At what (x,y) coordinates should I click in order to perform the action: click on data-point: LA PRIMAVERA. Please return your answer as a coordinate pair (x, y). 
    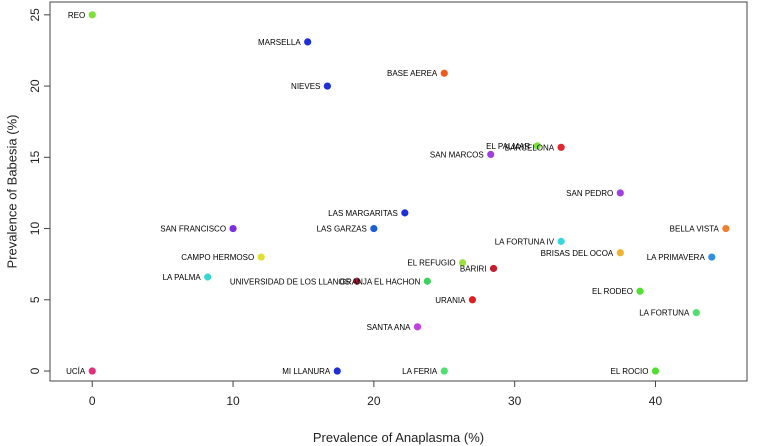
    Looking at the image, I should click on (681, 257).